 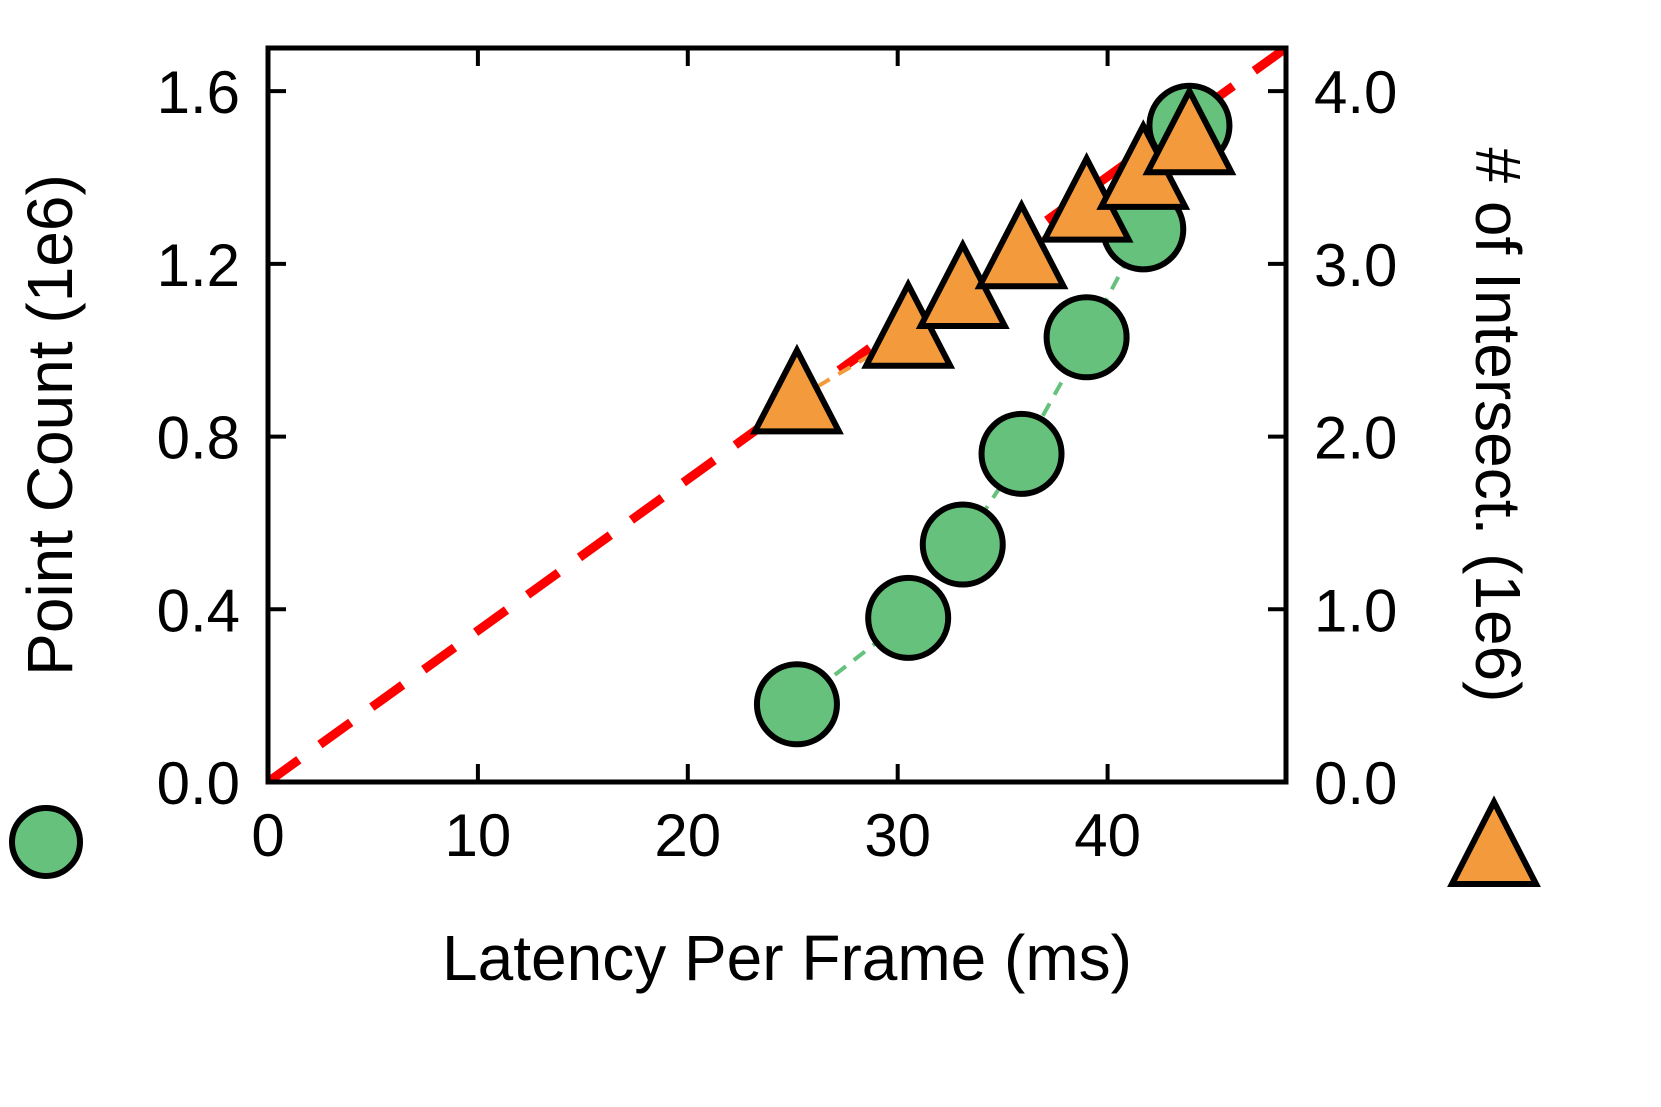 I want to click on y-right-tick-label: 3.0, so click(x=1355, y=265).